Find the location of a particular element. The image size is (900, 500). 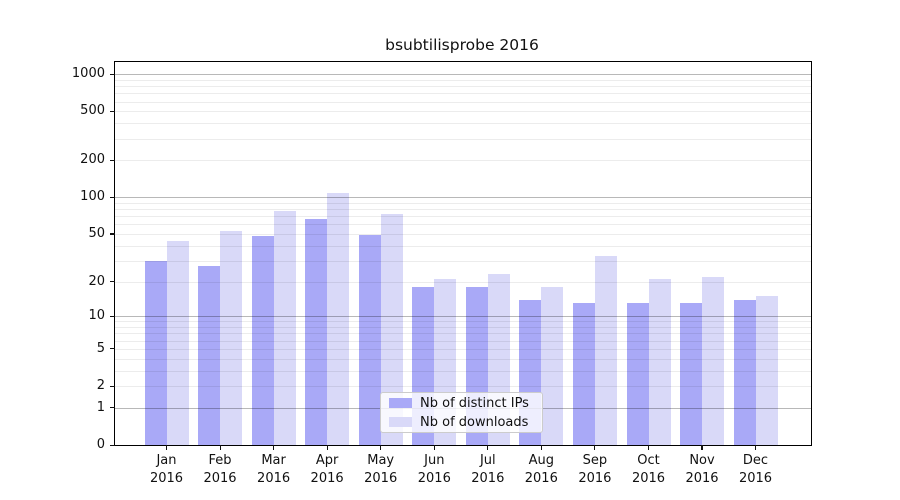

bar-may-2016-distinct-ips is located at coordinates (369, 340).